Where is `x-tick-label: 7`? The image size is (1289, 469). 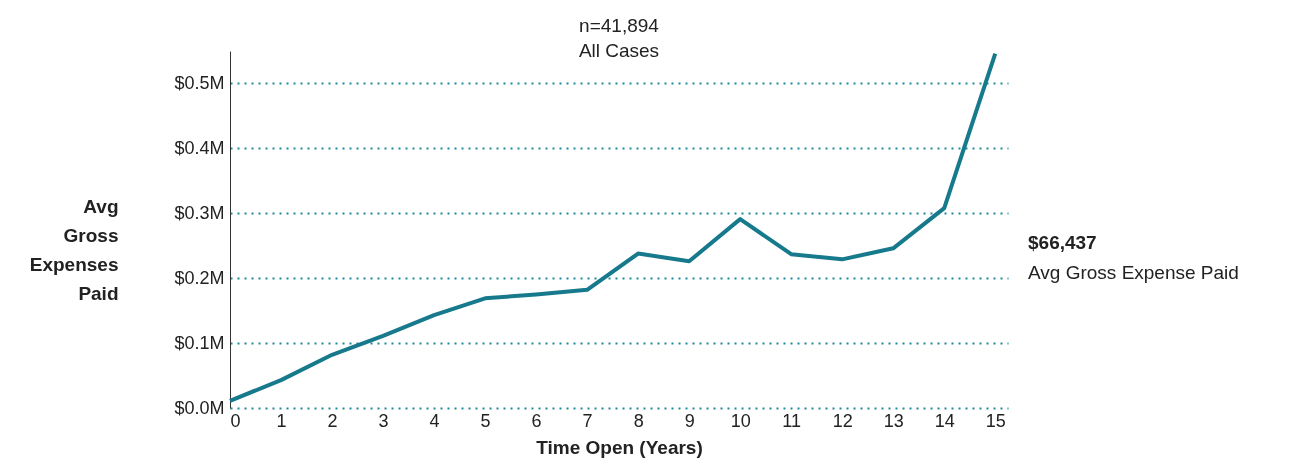
x-tick-label: 7 is located at coordinates (587, 420).